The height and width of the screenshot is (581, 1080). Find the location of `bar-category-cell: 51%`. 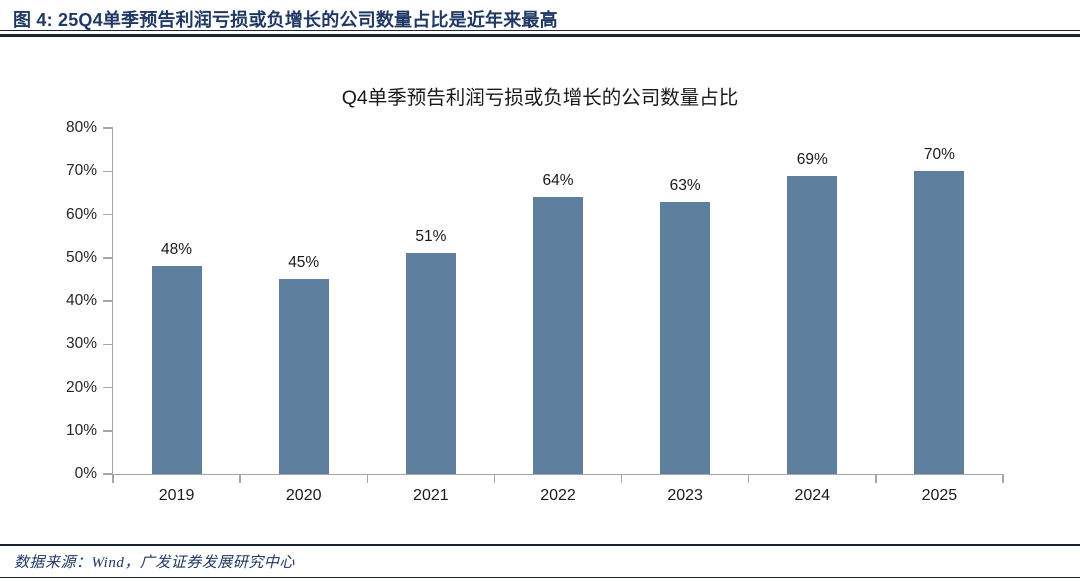

bar-category-cell: 51% is located at coordinates (430, 301).